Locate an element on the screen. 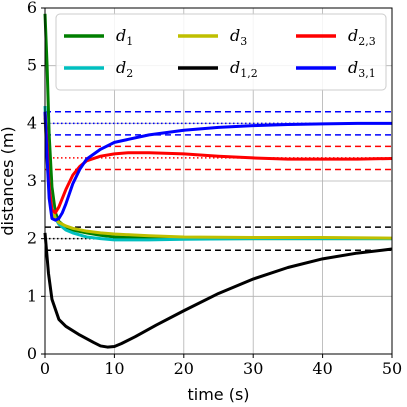 This screenshot has width=407, height=407. x-axis-label: time (s) is located at coordinates (218, 394).